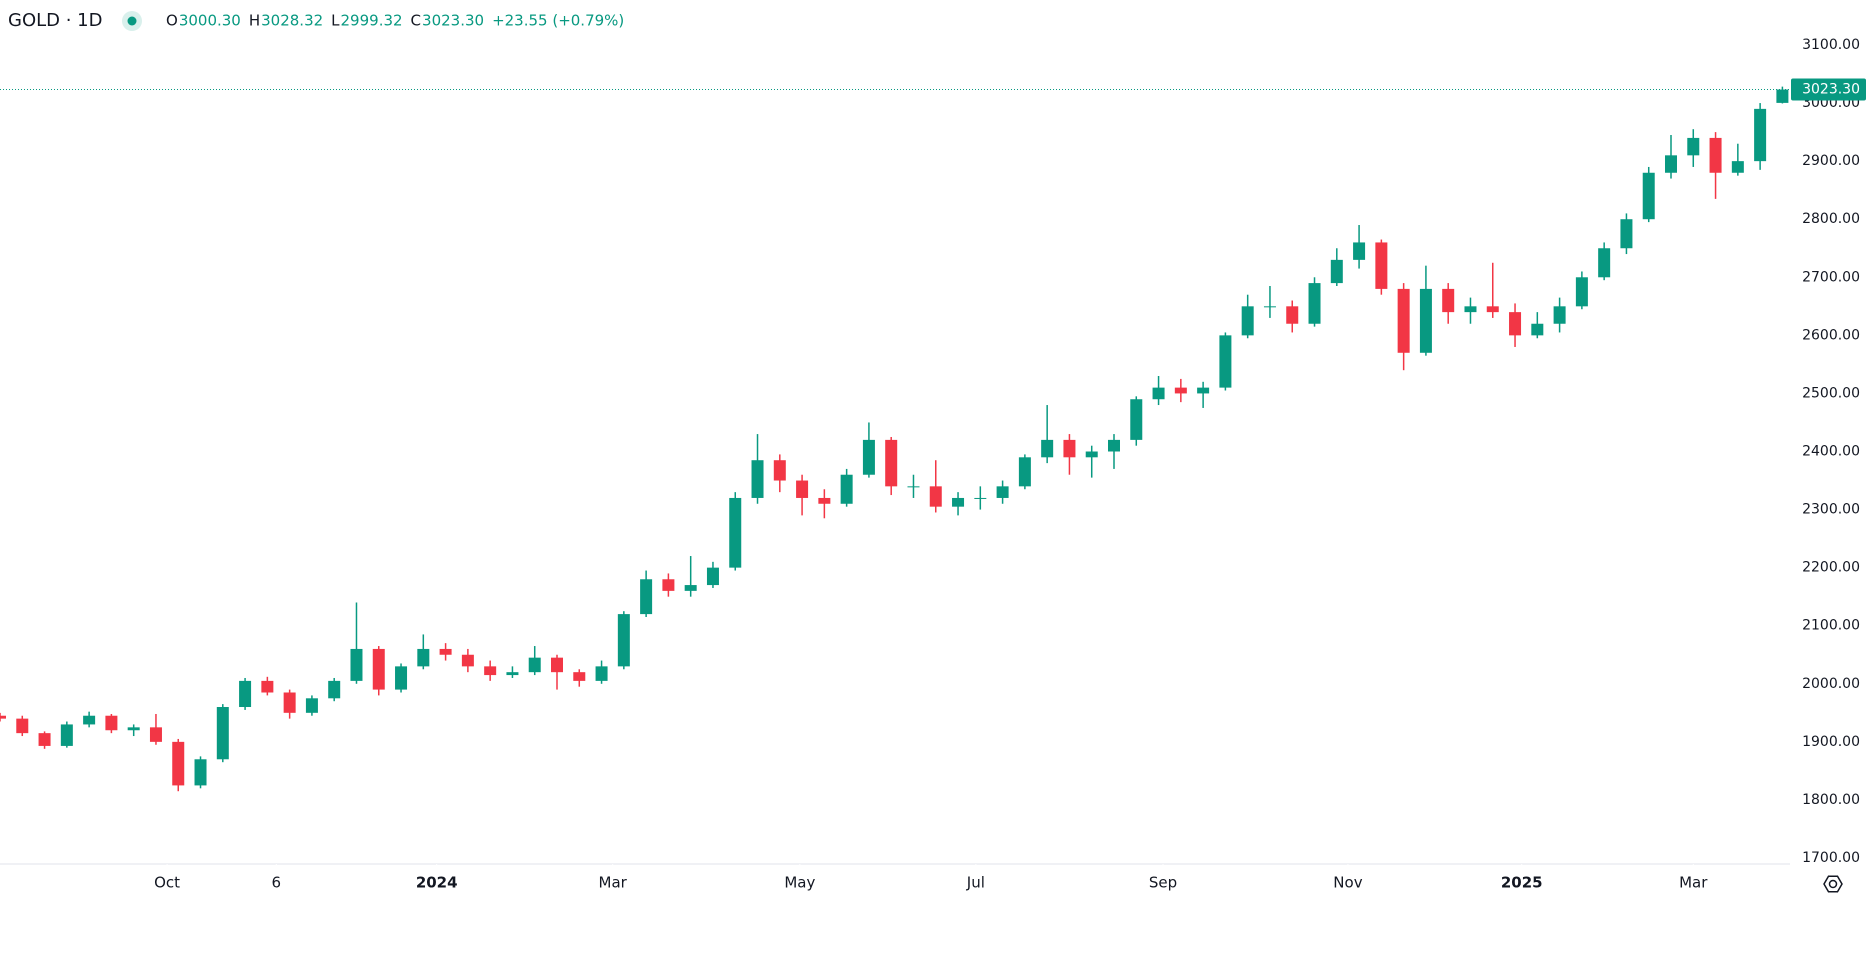 This screenshot has width=1866, height=962. What do you see at coordinates (1831, 626) in the screenshot?
I see `y-tick-label: 2100.00` at bounding box center [1831, 626].